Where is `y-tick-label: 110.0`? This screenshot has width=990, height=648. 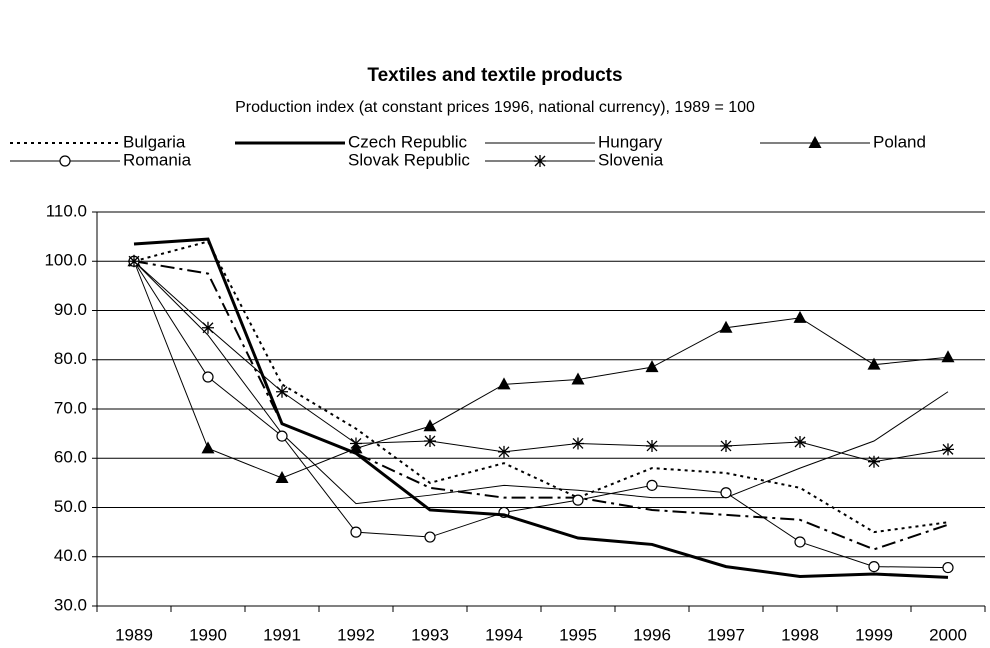 y-tick-label: 110.0 is located at coordinates (66, 210).